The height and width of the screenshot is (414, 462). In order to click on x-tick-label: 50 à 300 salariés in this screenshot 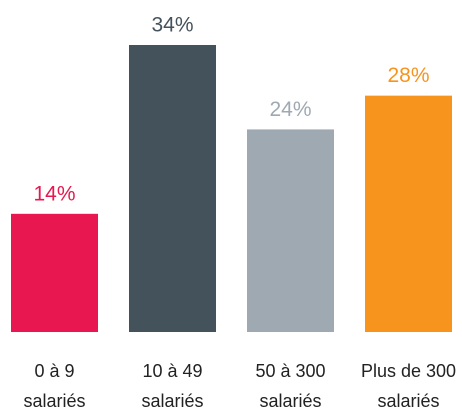, I will do `click(290, 386)`.